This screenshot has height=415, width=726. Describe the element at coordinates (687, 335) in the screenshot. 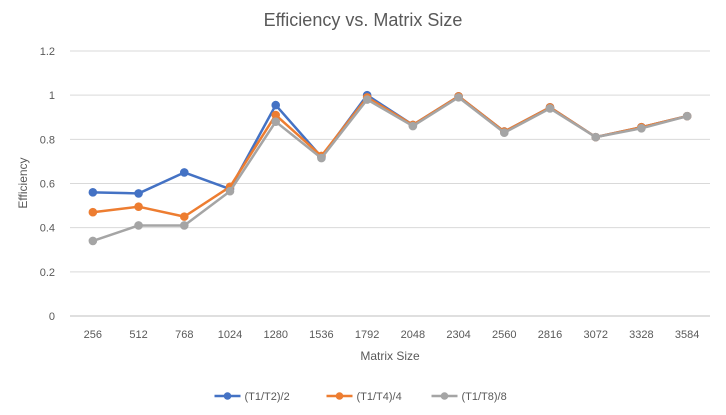

I see `x-tick-label: 3584` at that location.